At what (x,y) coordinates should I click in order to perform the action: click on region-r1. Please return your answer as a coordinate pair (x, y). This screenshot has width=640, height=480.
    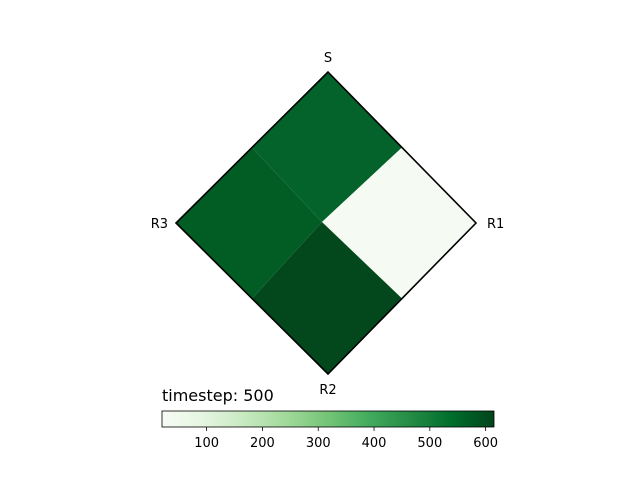
    Looking at the image, I should click on (399, 223).